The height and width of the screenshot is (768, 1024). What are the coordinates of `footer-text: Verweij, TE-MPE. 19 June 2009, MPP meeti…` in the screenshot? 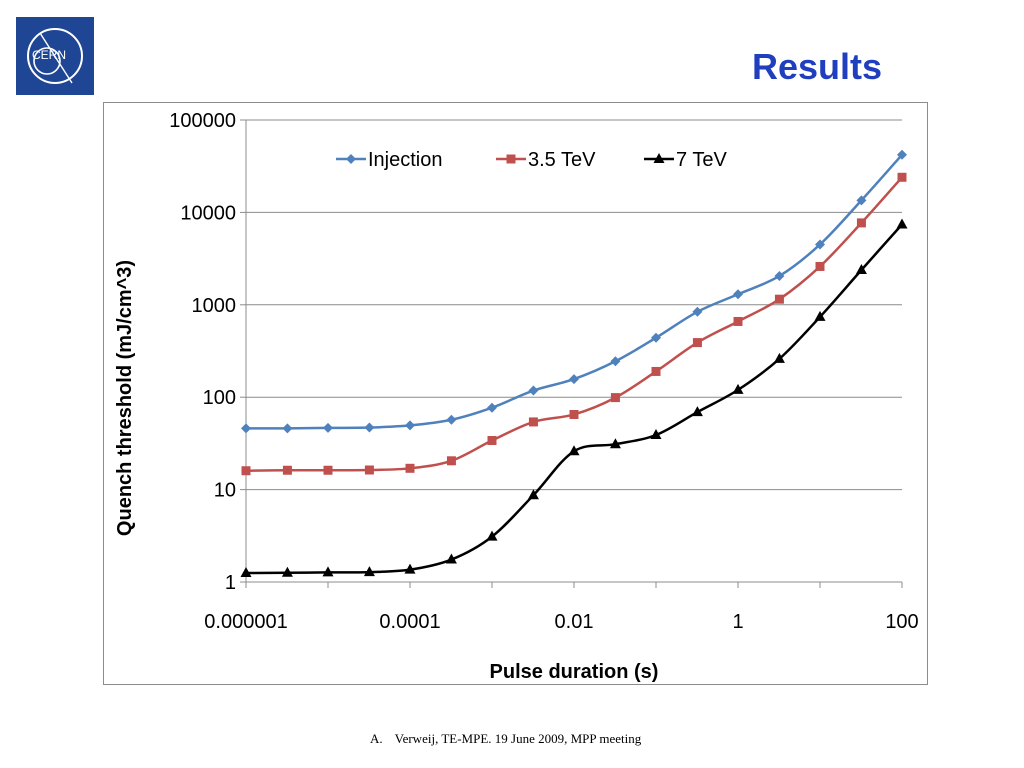 It's located at (518, 738).